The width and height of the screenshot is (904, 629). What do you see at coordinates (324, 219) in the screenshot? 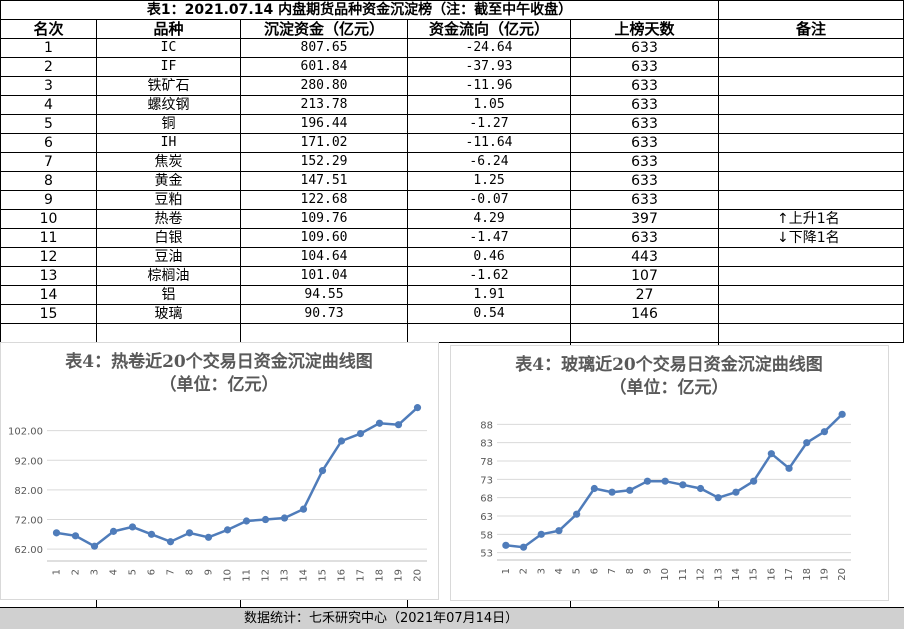
I see `capital-cell: 109.76` at bounding box center [324, 219].